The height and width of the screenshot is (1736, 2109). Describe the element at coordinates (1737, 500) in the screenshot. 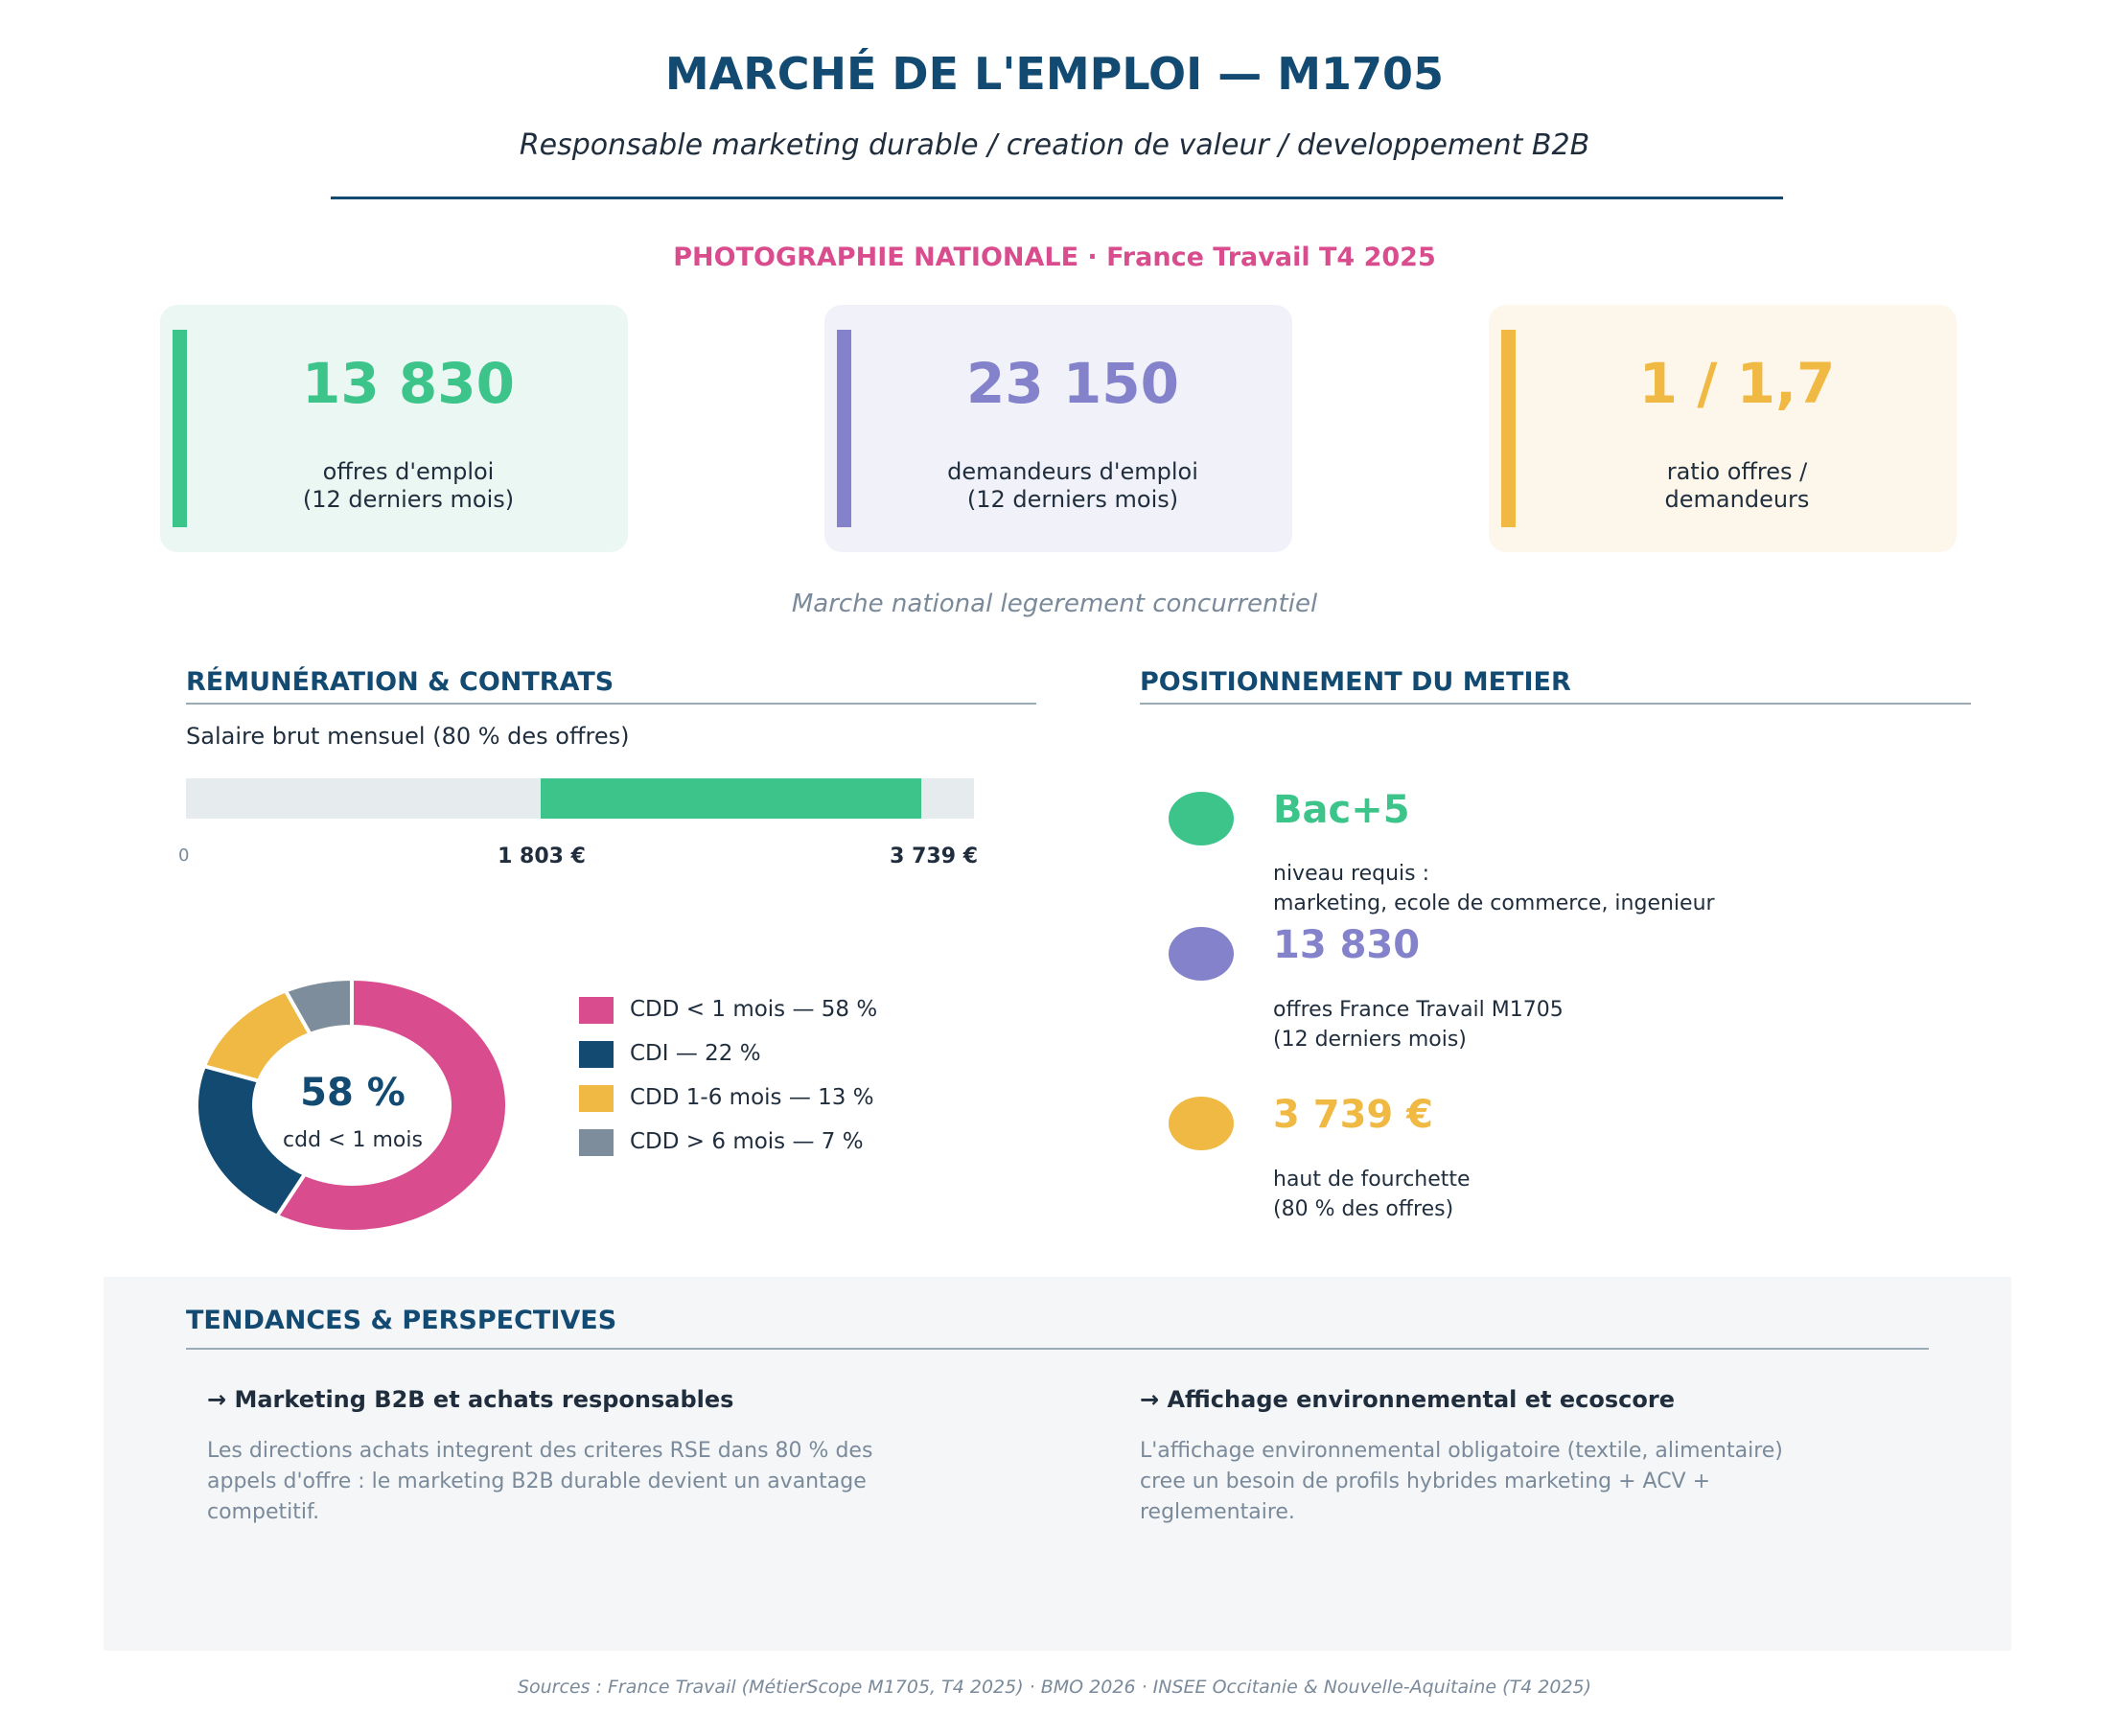

I see `kpi-label-line2: demandeurs` at that location.